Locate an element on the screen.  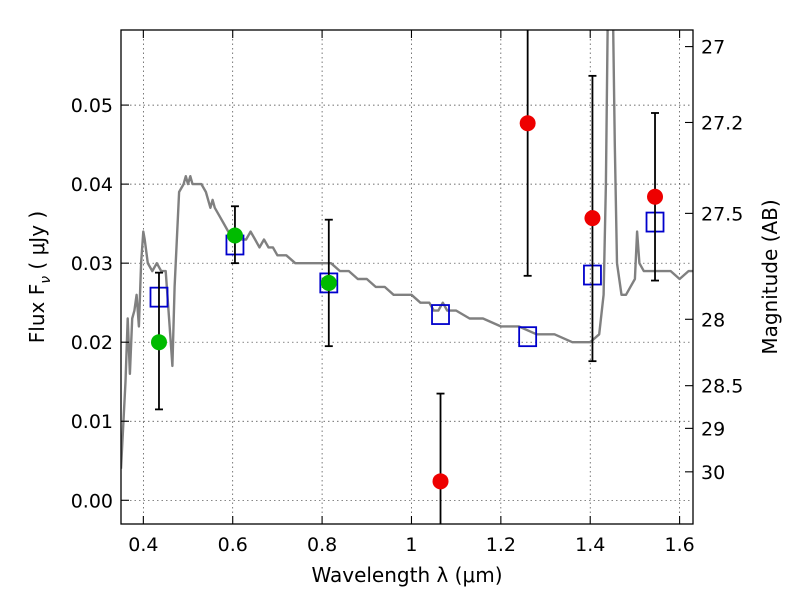
x-tick-label: 1.6 is located at coordinates (679, 545).